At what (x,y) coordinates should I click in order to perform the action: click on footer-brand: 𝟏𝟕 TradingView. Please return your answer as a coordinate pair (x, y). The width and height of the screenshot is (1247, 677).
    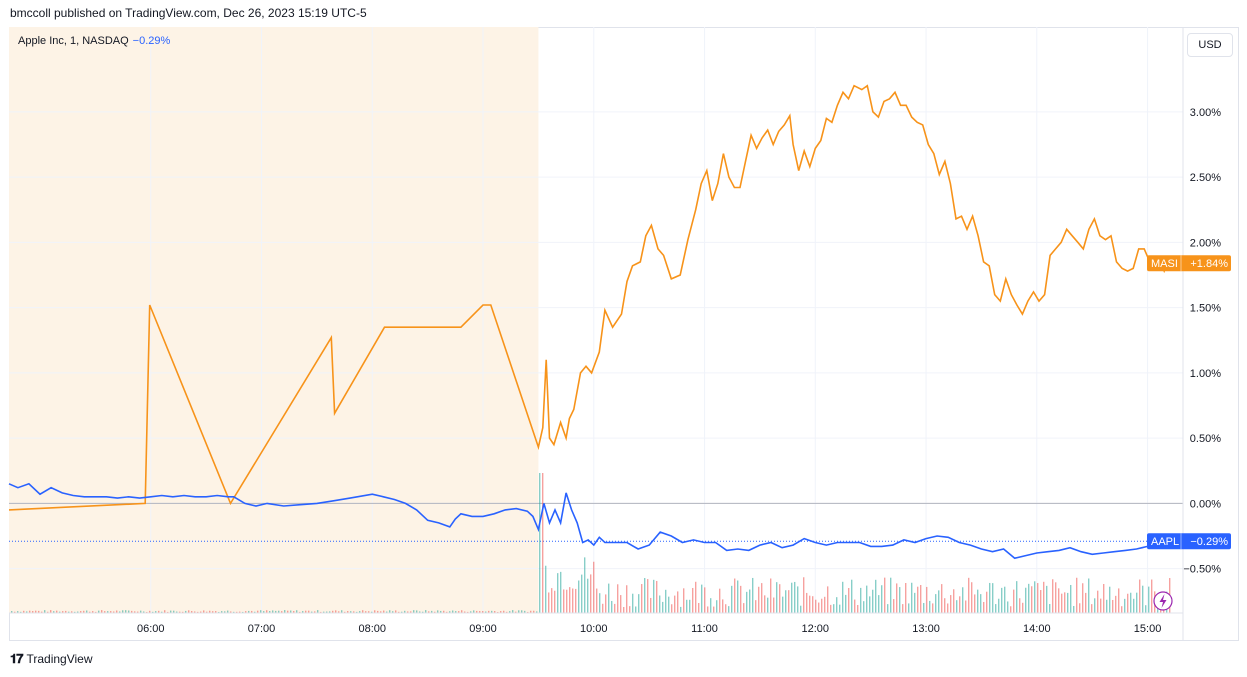
    Looking at the image, I should click on (51, 659).